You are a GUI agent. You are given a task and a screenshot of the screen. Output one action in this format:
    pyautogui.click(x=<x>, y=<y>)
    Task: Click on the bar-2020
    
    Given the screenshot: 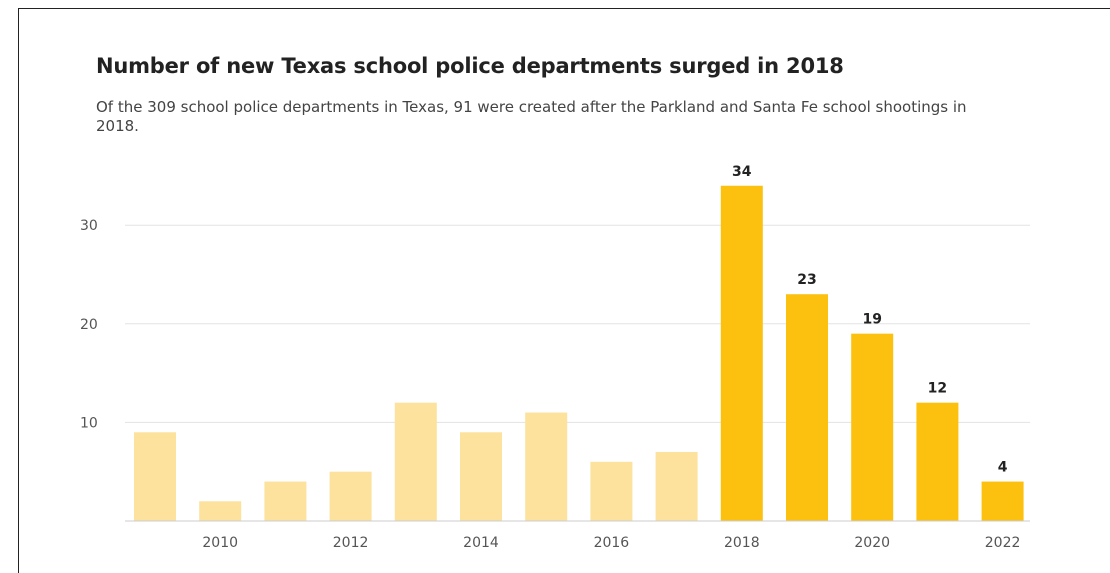 What is the action you would take?
    pyautogui.click(x=872, y=427)
    